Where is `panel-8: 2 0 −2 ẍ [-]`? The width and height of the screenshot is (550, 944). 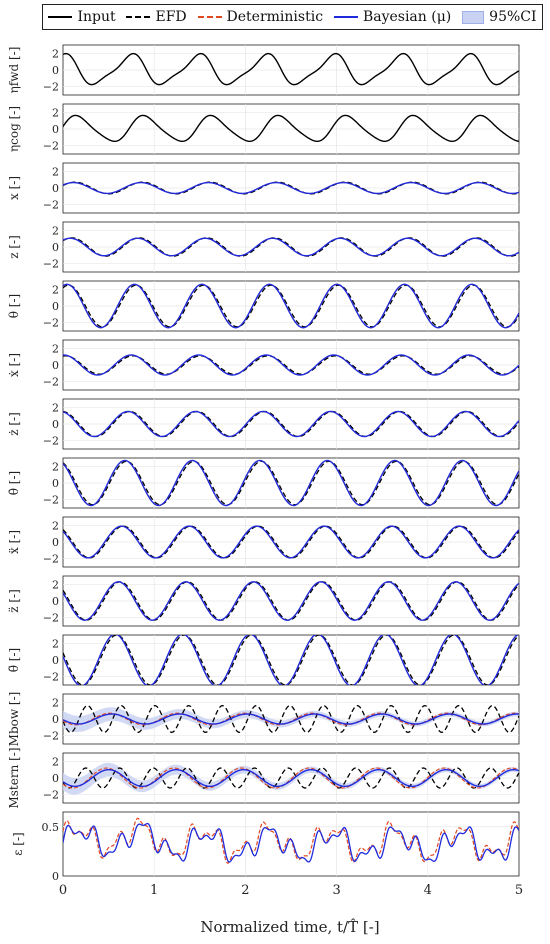
panel-8: 2 0 −2 ẍ [-] is located at coordinates (263, 542).